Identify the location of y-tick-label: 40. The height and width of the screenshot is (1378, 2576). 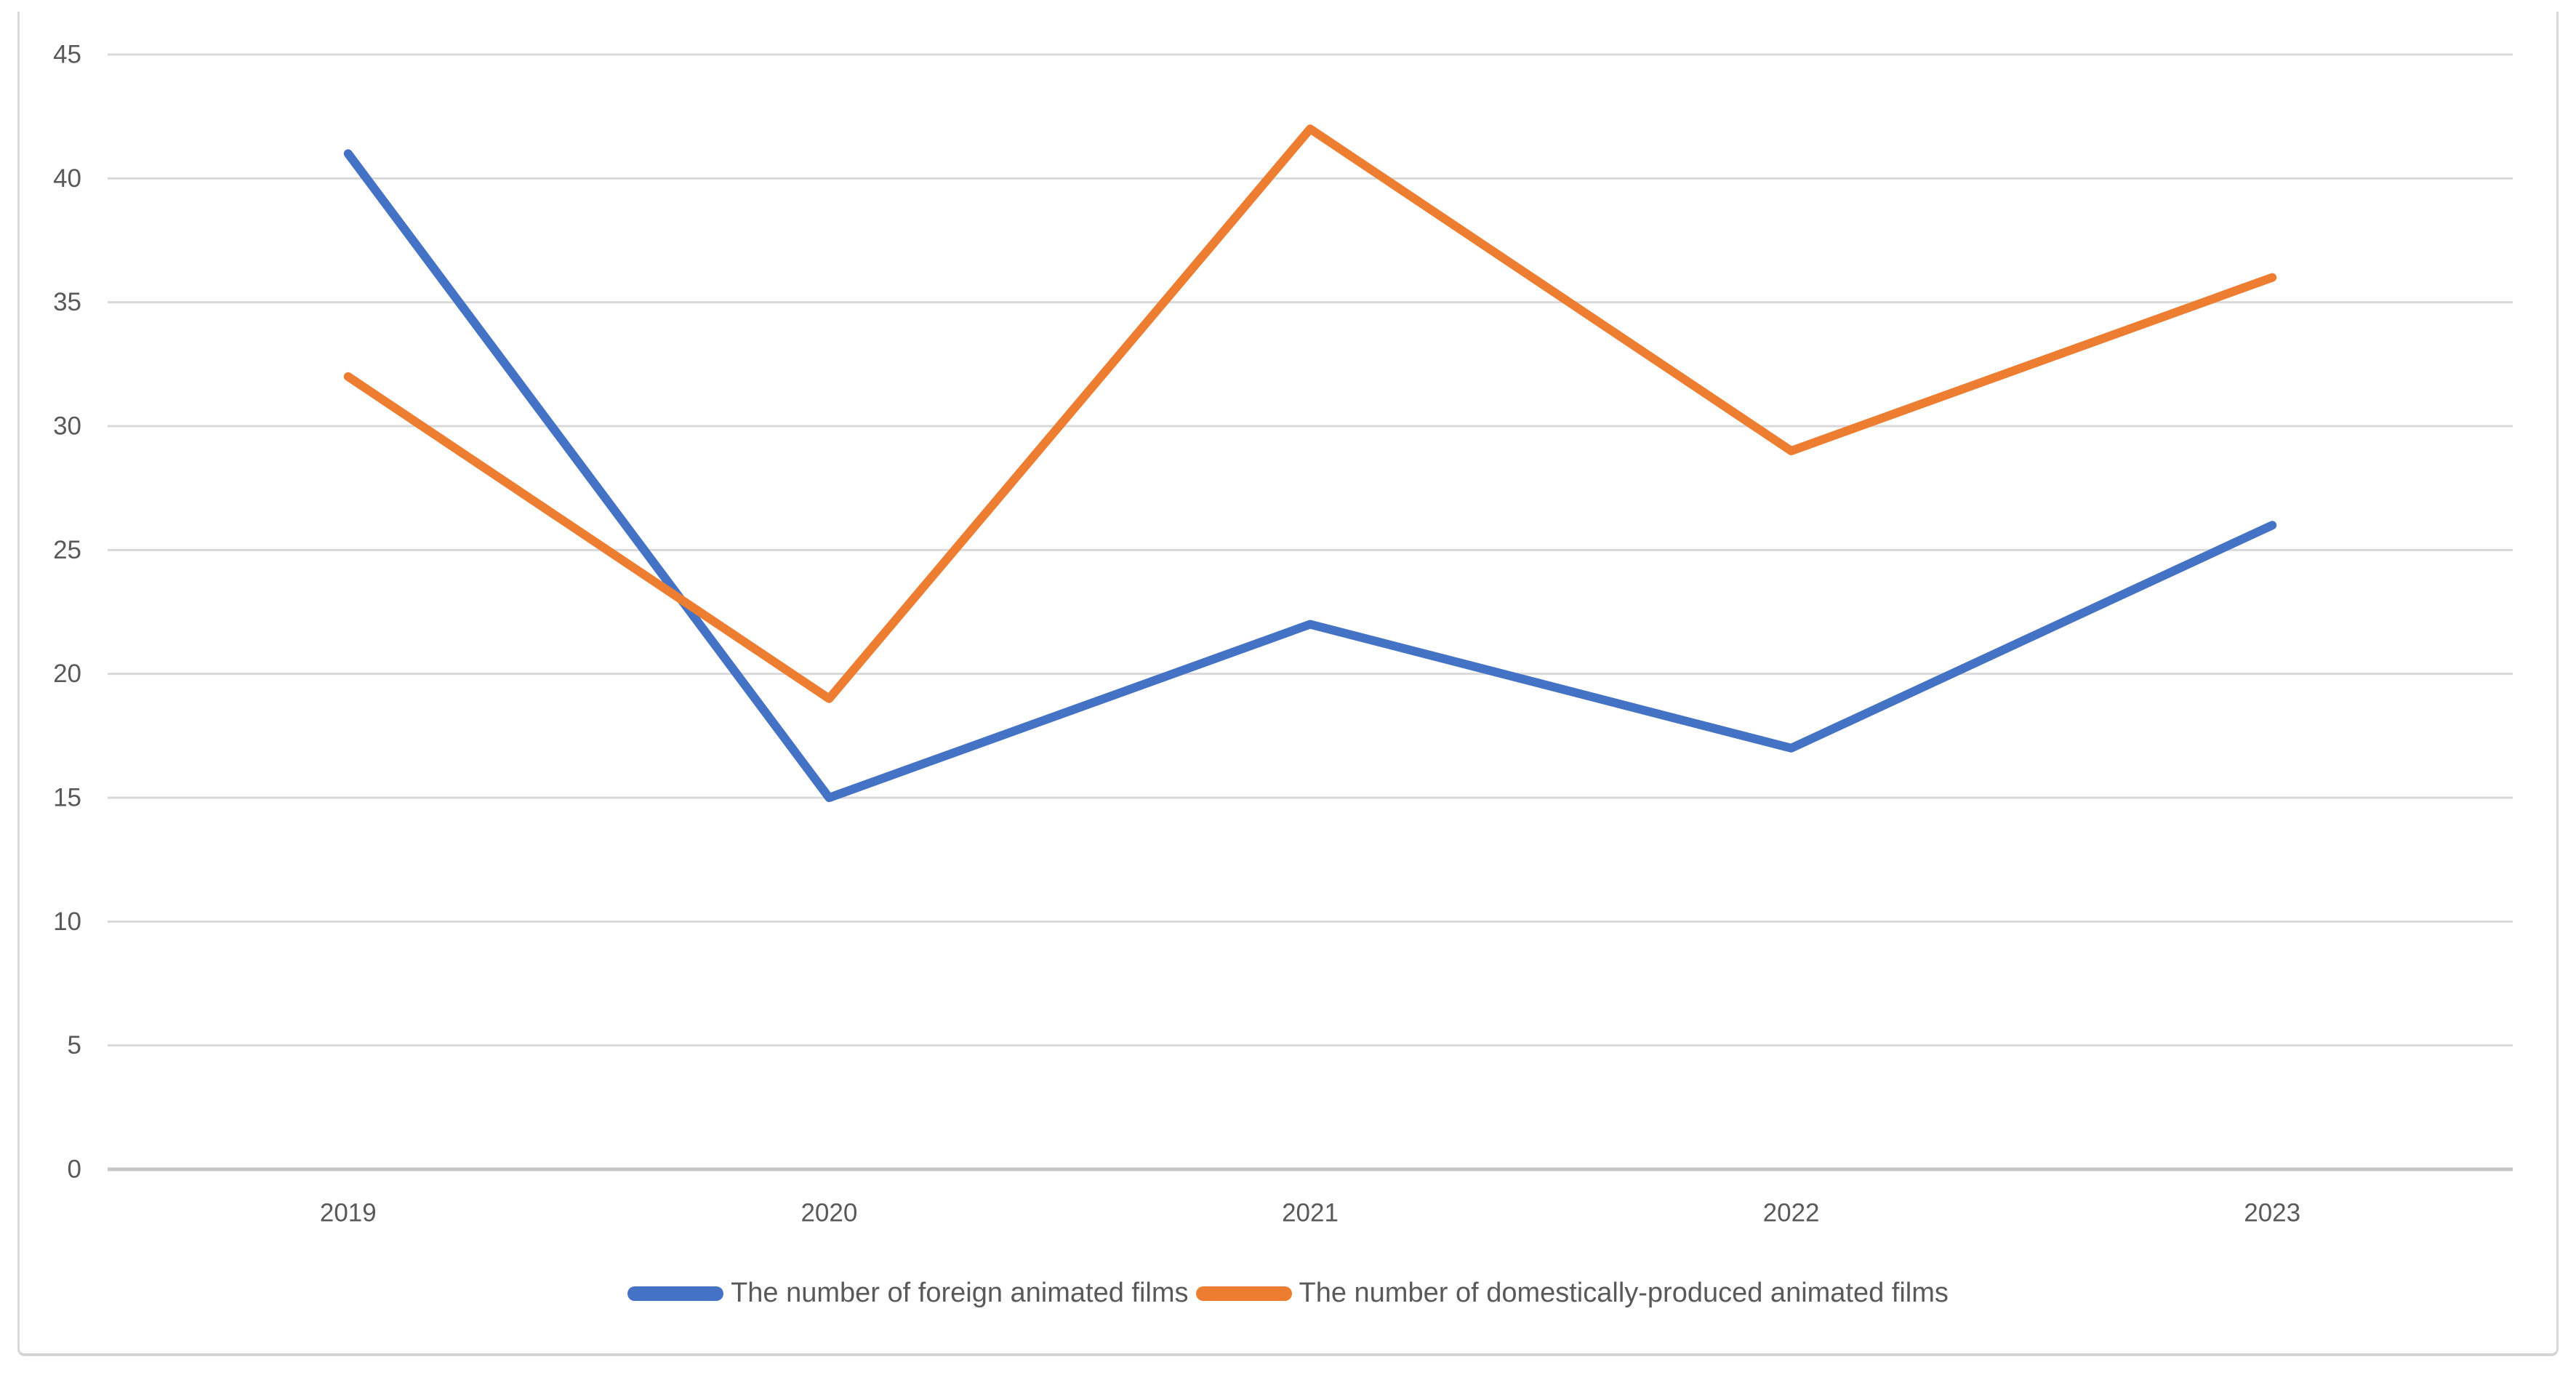
(67, 178).